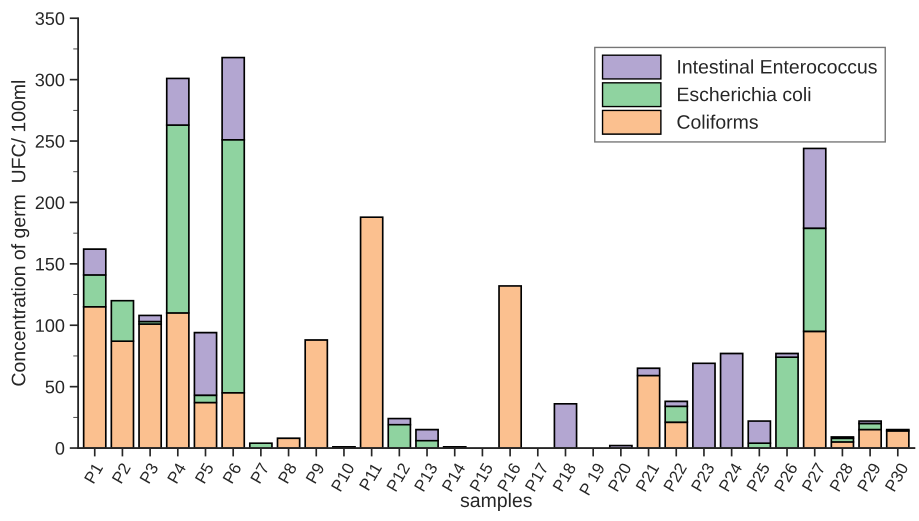 The width and height of the screenshot is (919, 521). I want to click on y-tick-label: 100, so click(50, 325).